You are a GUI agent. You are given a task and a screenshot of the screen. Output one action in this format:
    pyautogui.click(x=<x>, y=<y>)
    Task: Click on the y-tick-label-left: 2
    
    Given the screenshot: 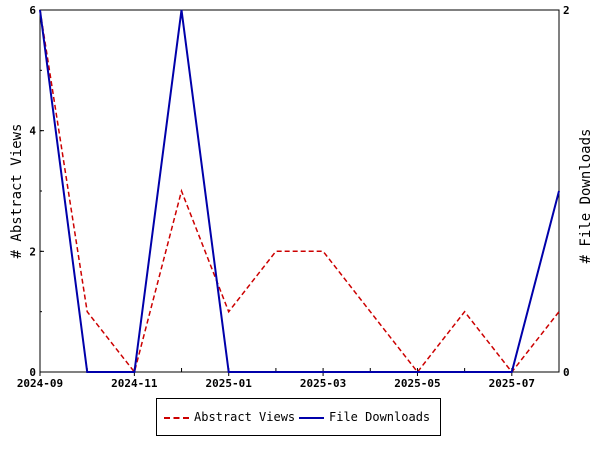 What is the action you would take?
    pyautogui.click(x=32, y=251)
    